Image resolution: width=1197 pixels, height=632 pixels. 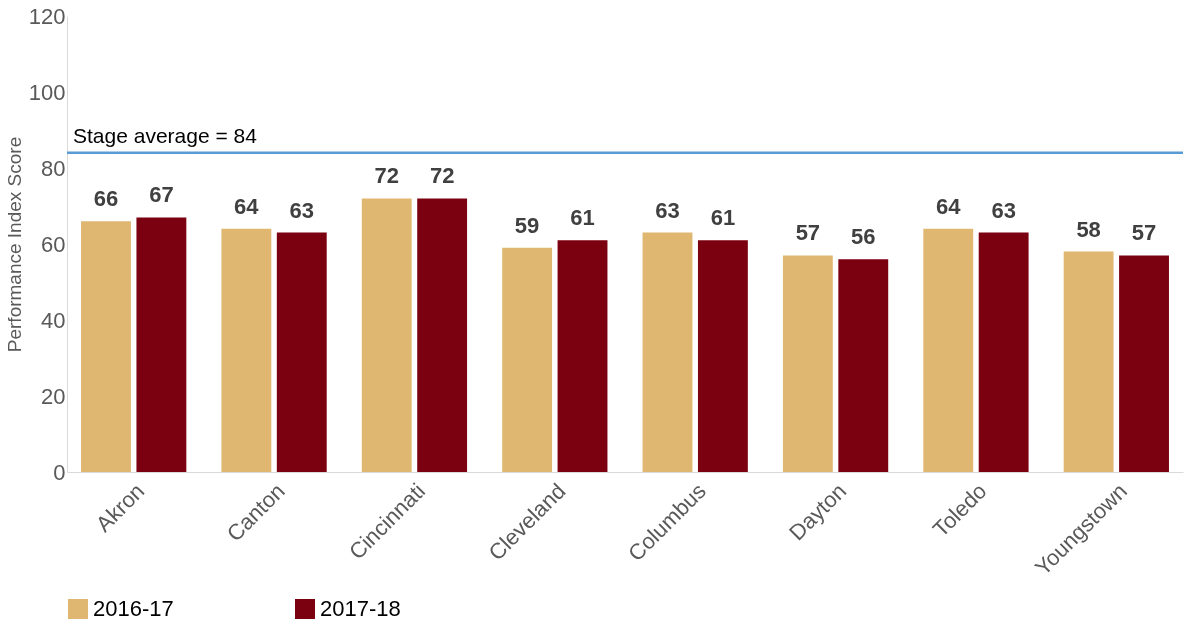 What do you see at coordinates (47, 92) in the screenshot?
I see `y-tick-label: 100` at bounding box center [47, 92].